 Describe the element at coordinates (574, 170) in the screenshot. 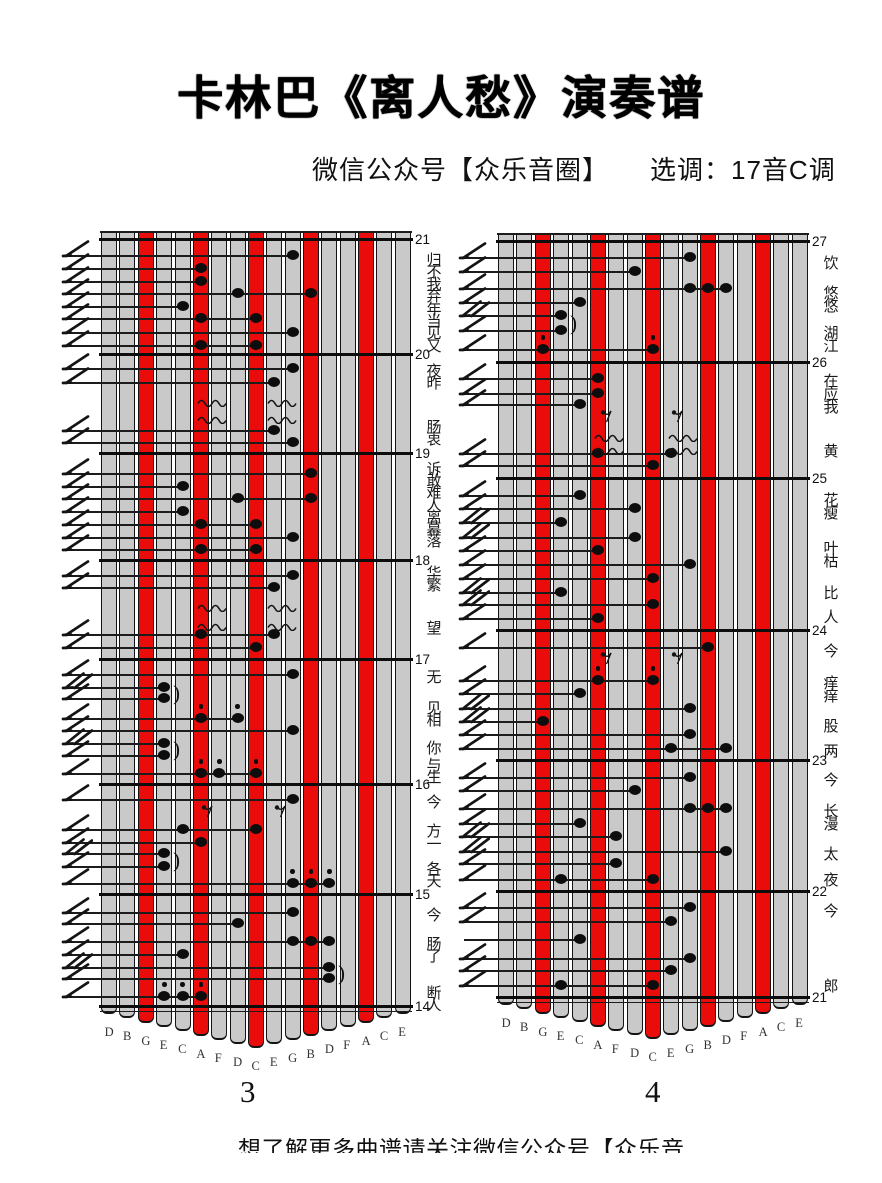

I see `page-subtitle: 微信公众号【众乐音圈】 选调：17音C调` at that location.